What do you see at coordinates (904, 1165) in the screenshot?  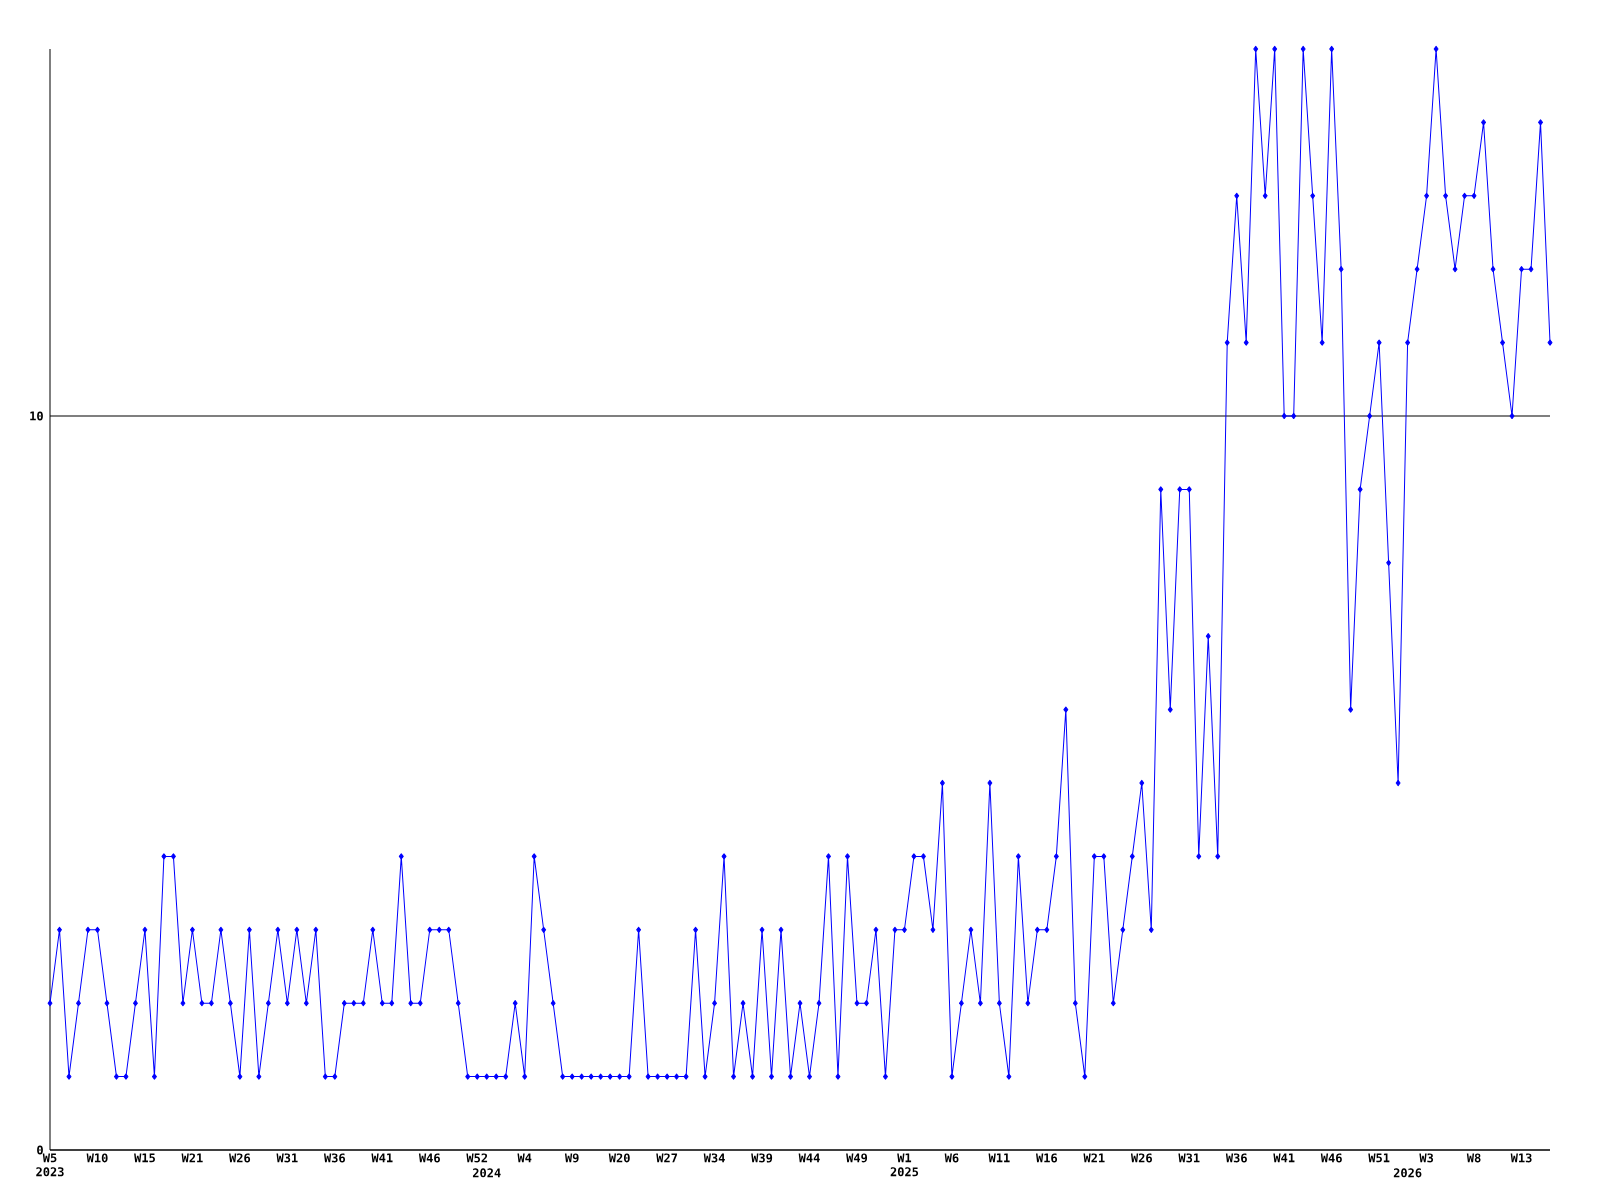 I see `x-tick-label: W1 2025` at bounding box center [904, 1165].